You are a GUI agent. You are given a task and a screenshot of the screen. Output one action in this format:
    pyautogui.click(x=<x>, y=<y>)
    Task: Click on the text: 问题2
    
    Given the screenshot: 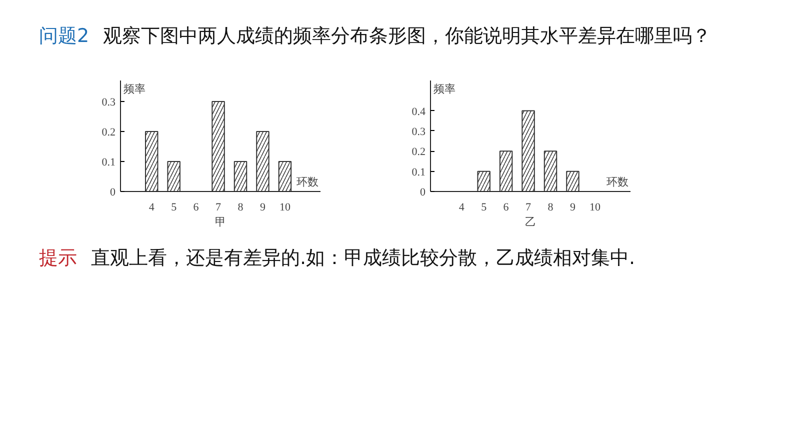 What is the action you would take?
    pyautogui.click(x=64, y=36)
    